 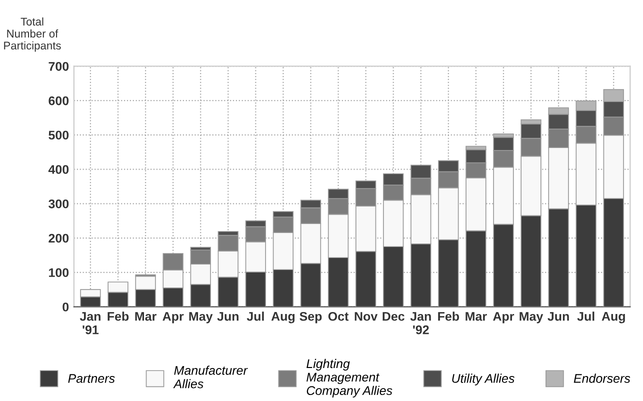 What do you see at coordinates (90, 323) in the screenshot?
I see `x-tick-label: Jan '91` at bounding box center [90, 323].